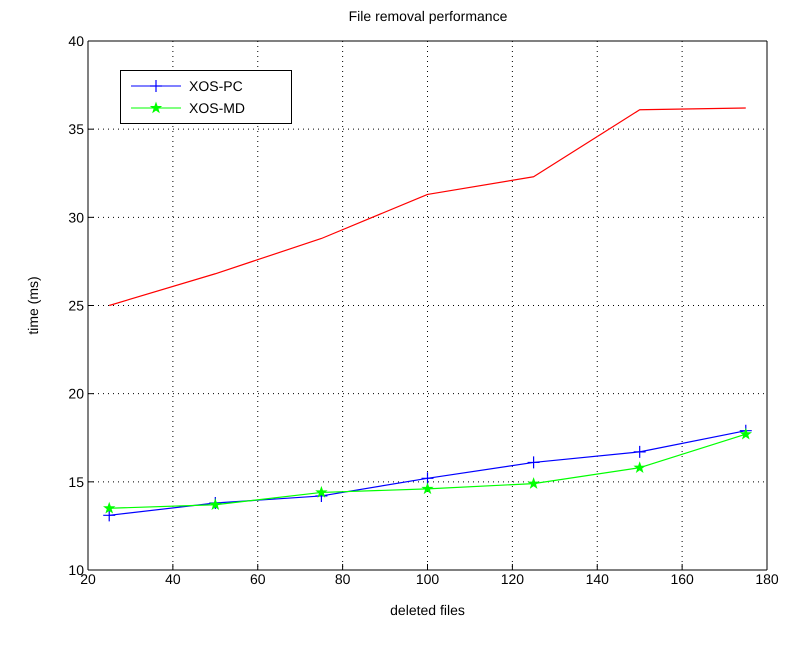 The width and height of the screenshot is (795, 657). Describe the element at coordinates (217, 108) in the screenshot. I see `legend-label: XOS-MD` at that location.